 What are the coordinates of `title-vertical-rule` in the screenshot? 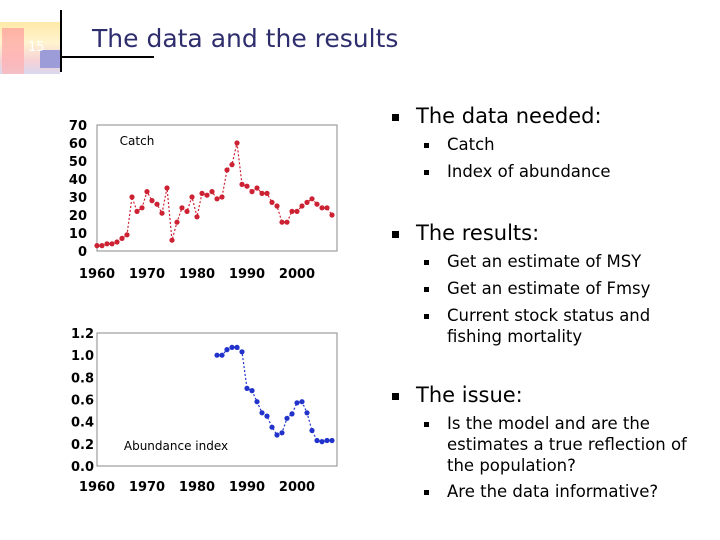 It's located at (61, 41).